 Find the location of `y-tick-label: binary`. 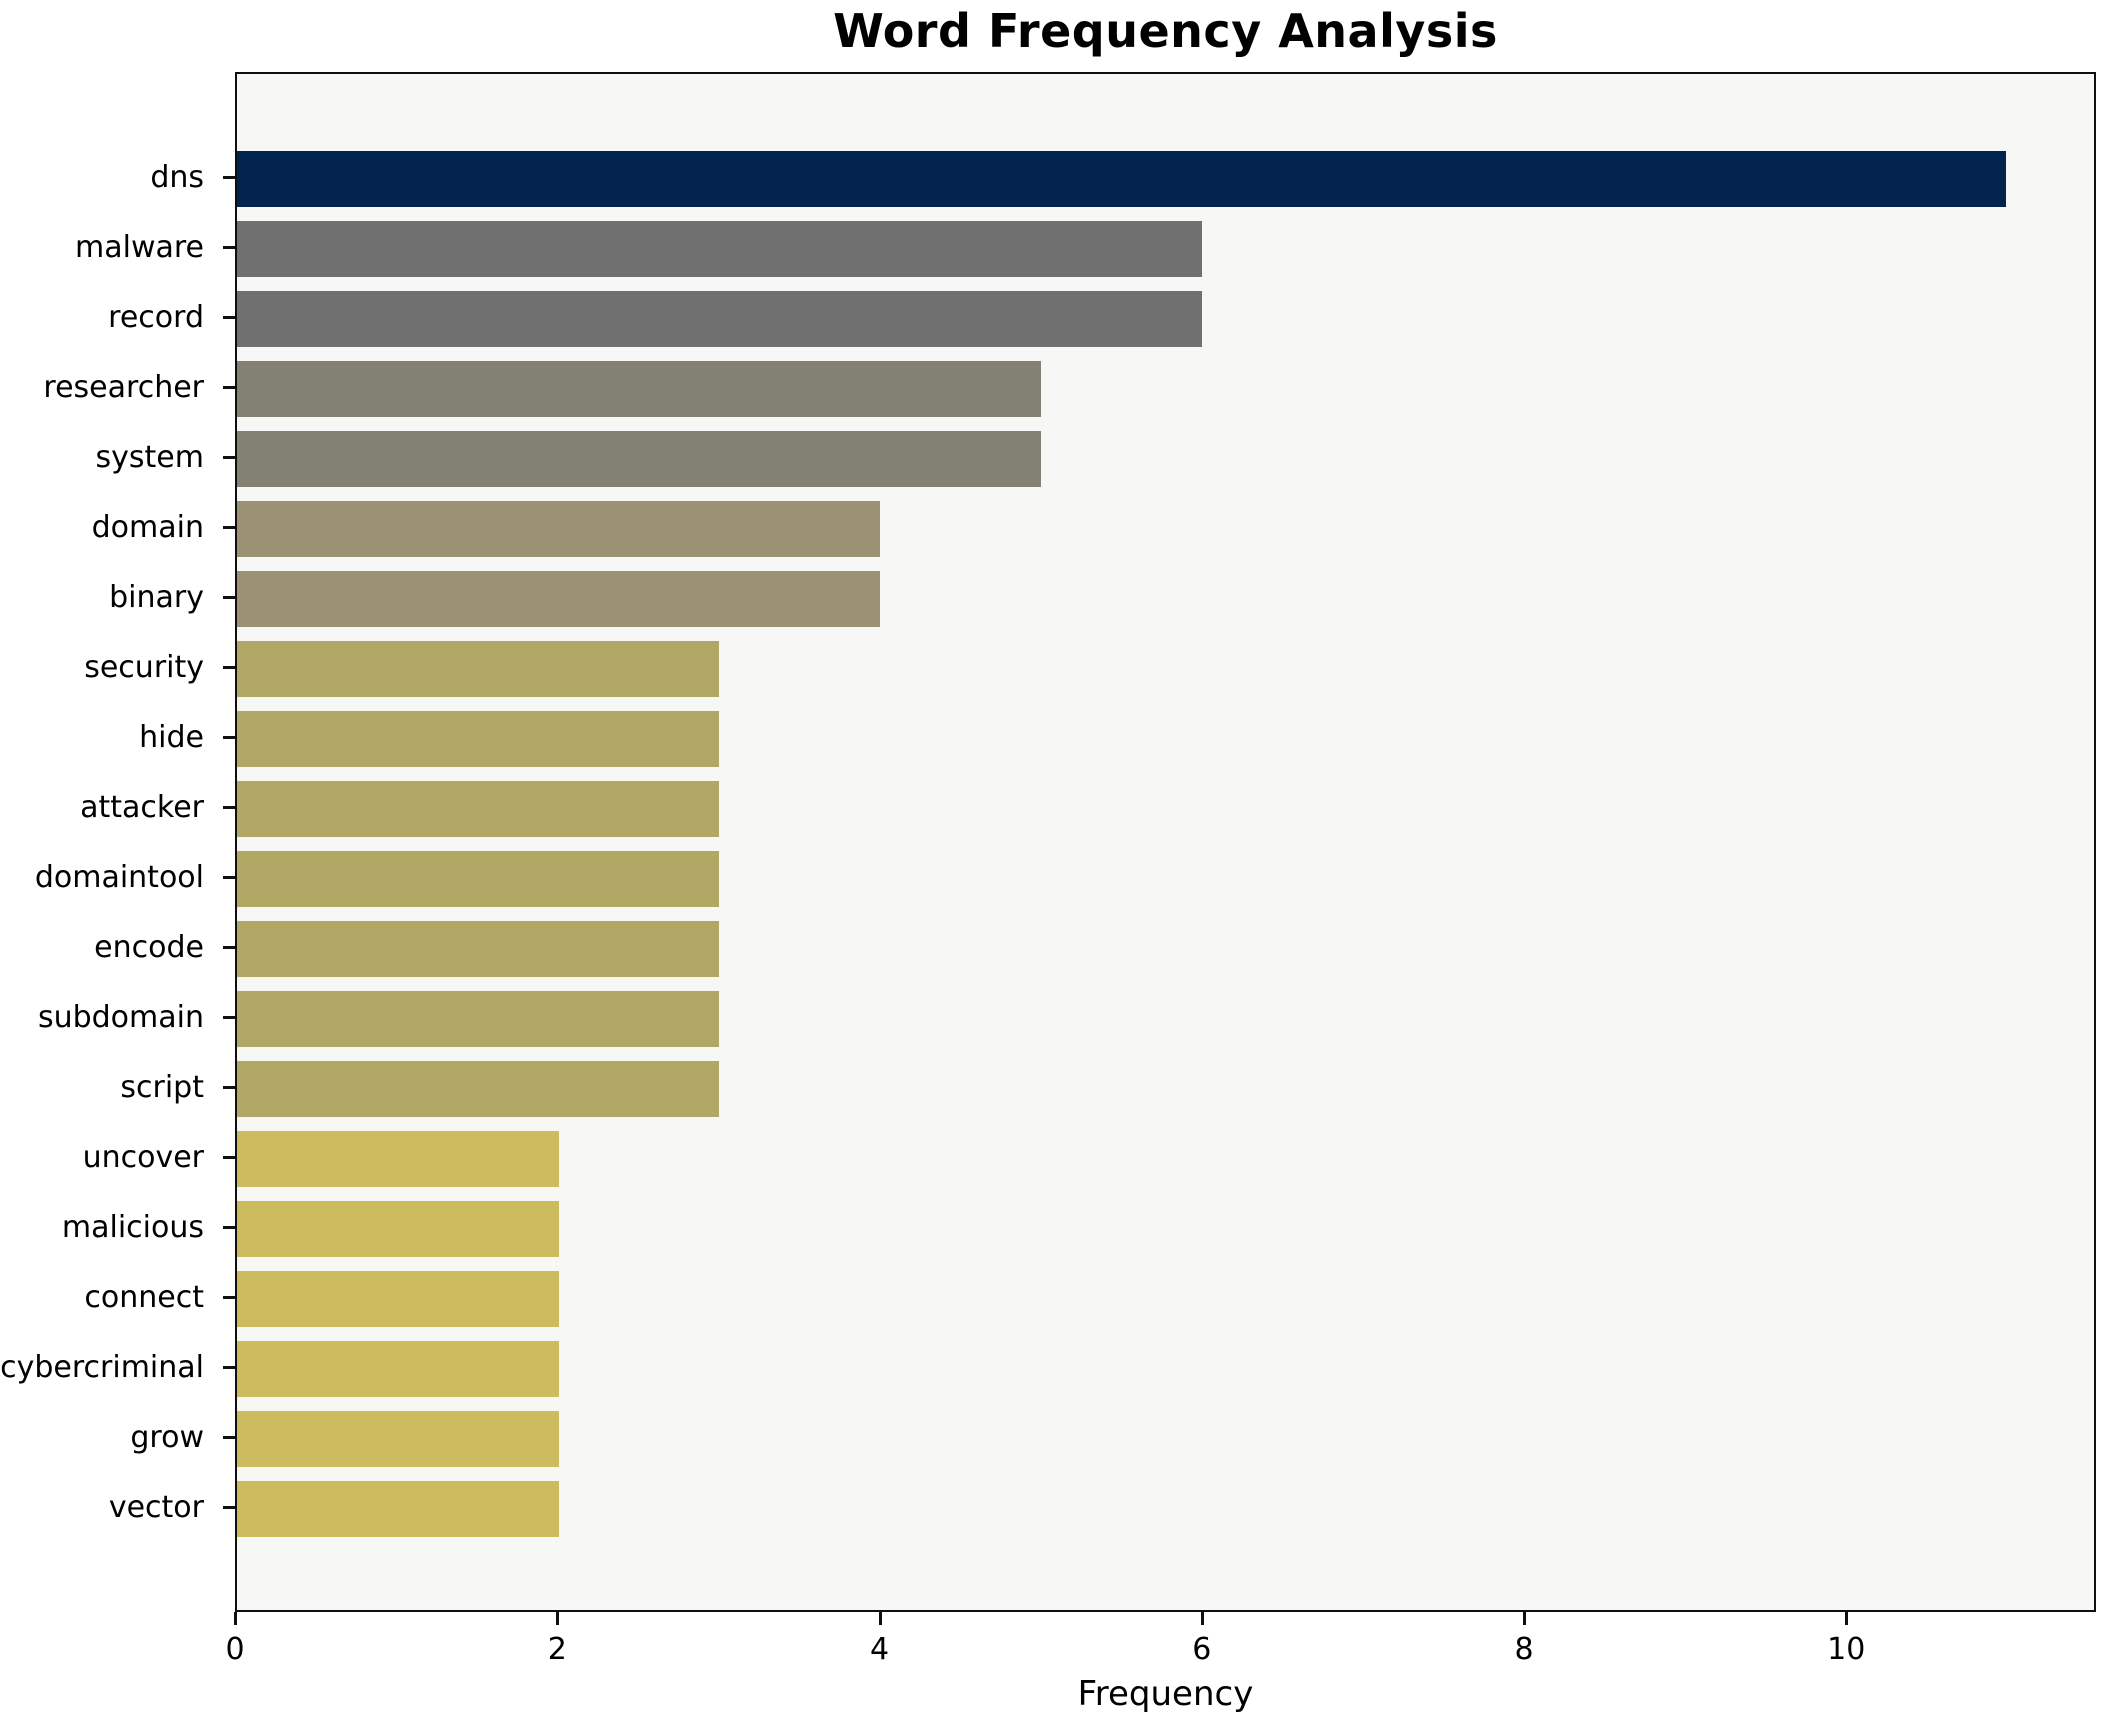

y-tick-label: binary is located at coordinates (156, 597).